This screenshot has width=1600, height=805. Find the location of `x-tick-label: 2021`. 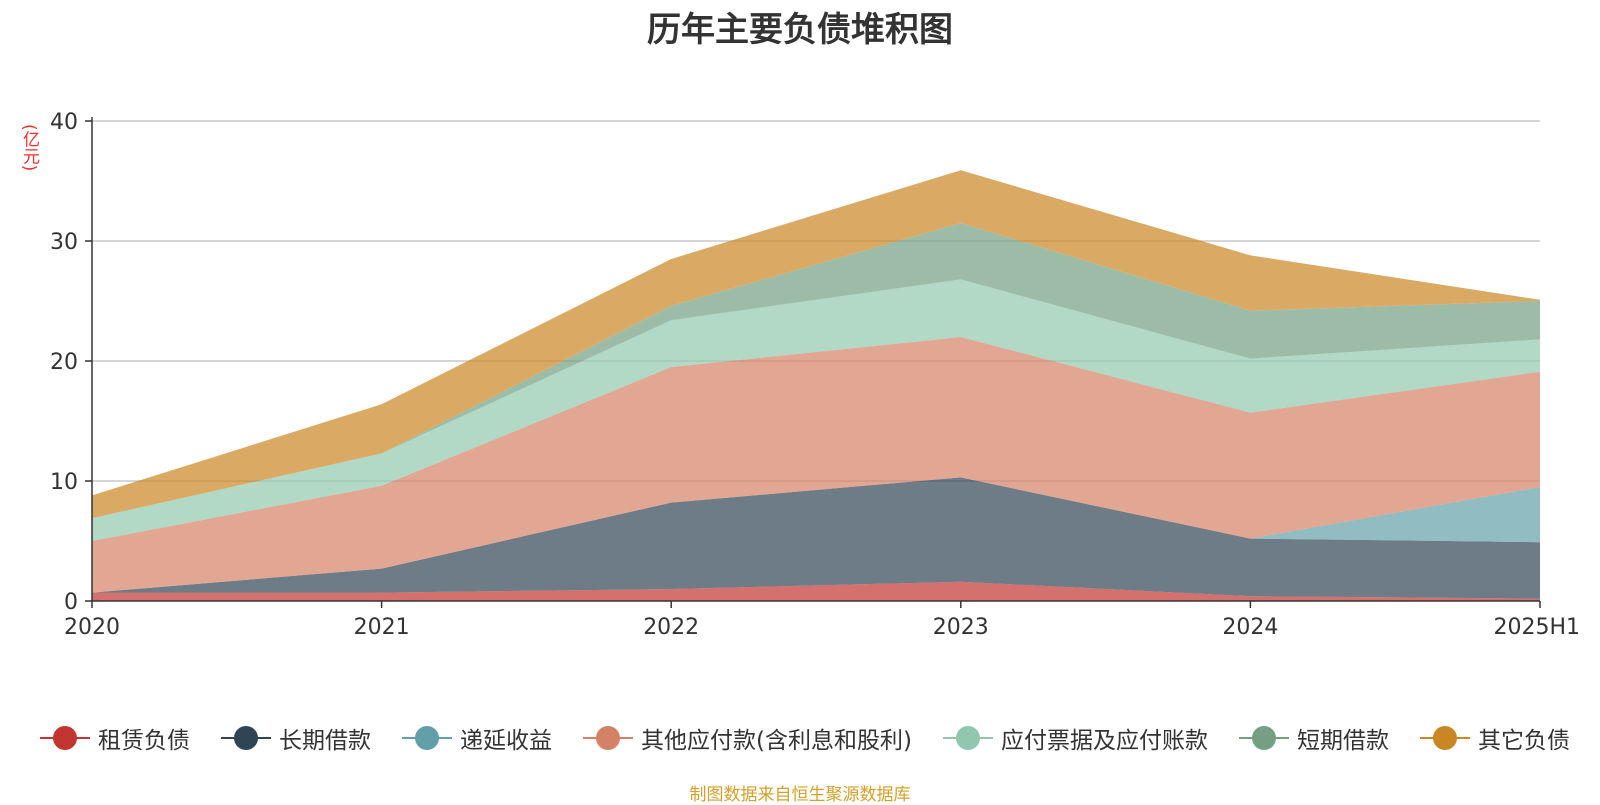

x-tick-label: 2021 is located at coordinates (382, 627).